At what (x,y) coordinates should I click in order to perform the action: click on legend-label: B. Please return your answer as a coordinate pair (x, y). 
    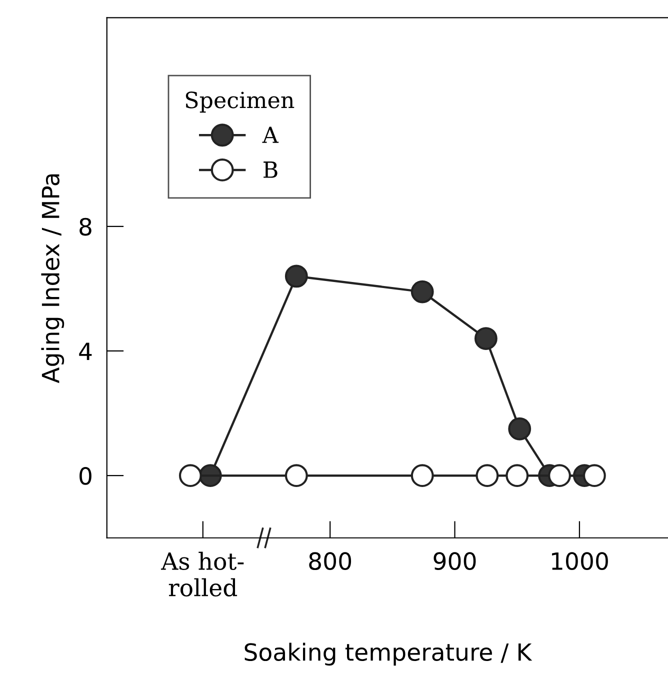
    Looking at the image, I should click on (271, 170).